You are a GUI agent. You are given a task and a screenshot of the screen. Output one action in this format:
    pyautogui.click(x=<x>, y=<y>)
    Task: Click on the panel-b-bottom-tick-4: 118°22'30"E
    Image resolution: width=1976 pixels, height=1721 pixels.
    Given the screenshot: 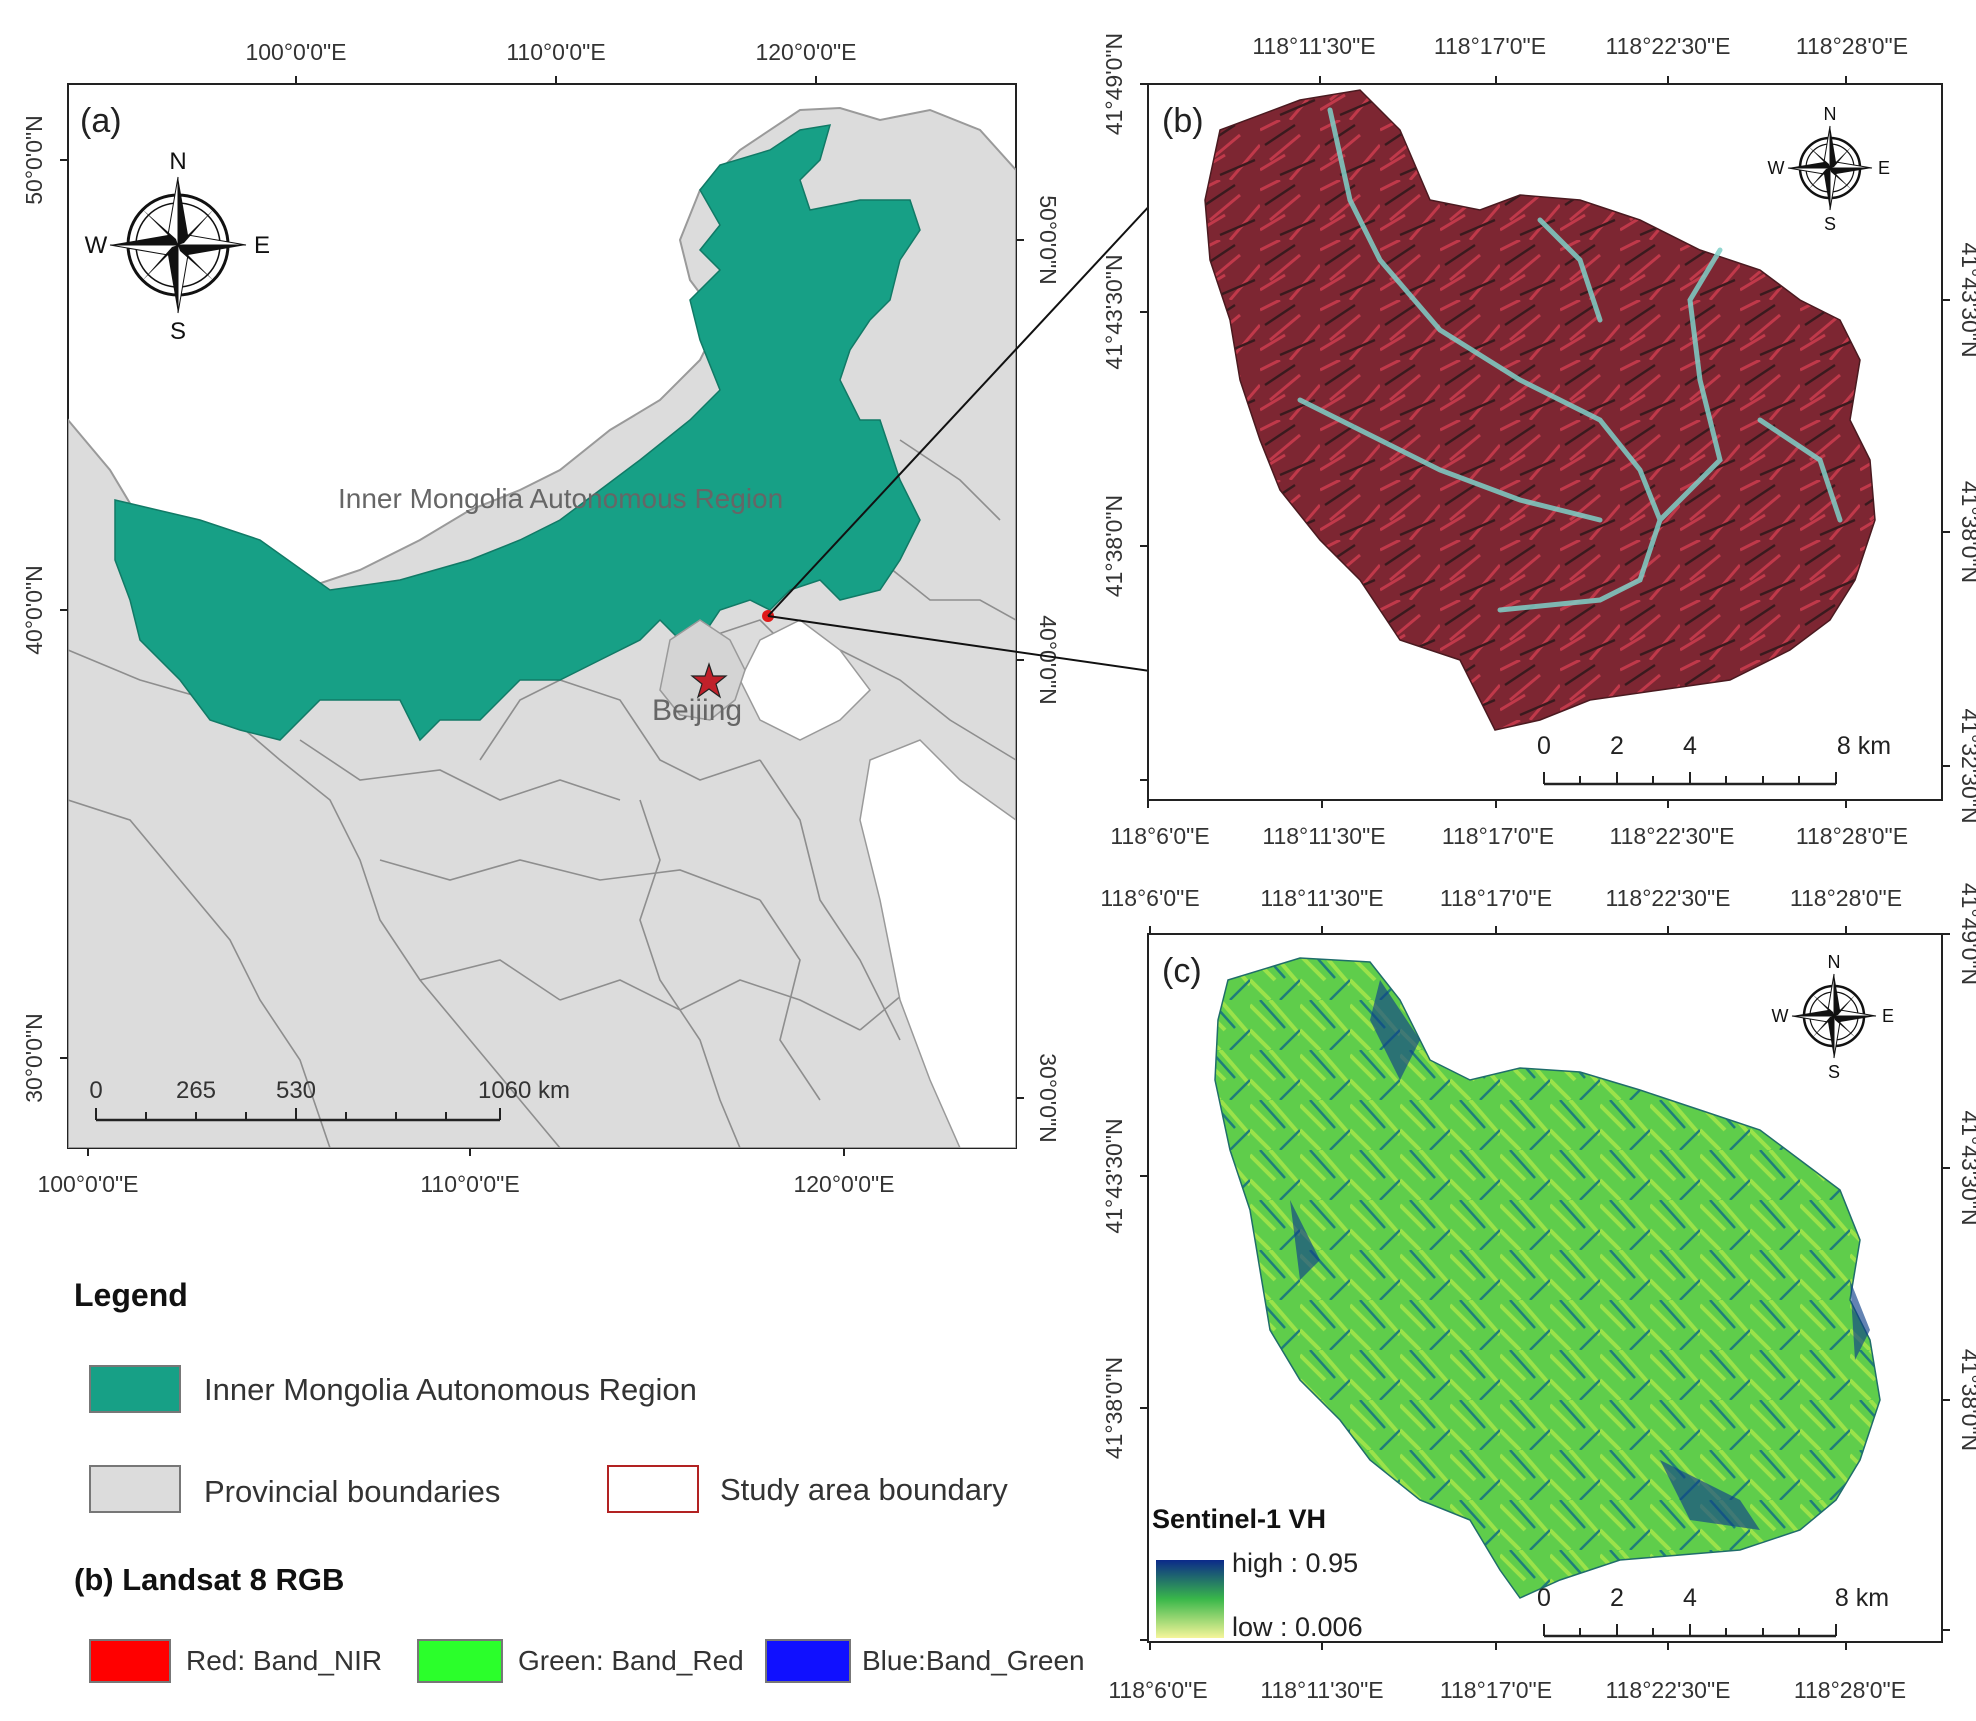 What is the action you would take?
    pyautogui.click(x=1672, y=836)
    